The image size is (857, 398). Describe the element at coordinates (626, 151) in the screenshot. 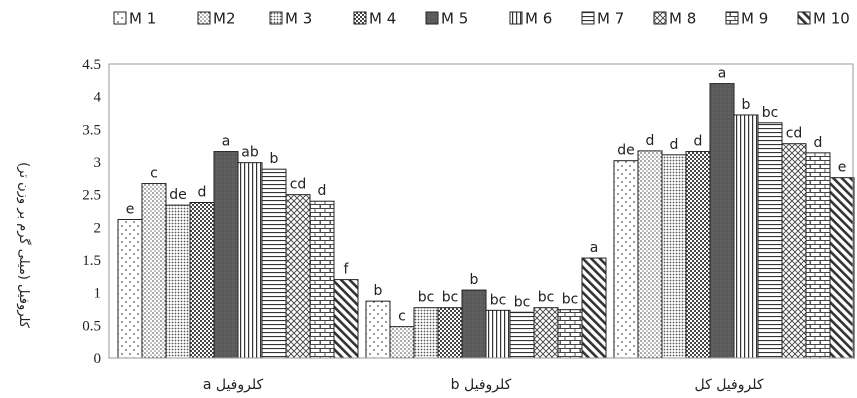

I see `significance-label: de` at that location.